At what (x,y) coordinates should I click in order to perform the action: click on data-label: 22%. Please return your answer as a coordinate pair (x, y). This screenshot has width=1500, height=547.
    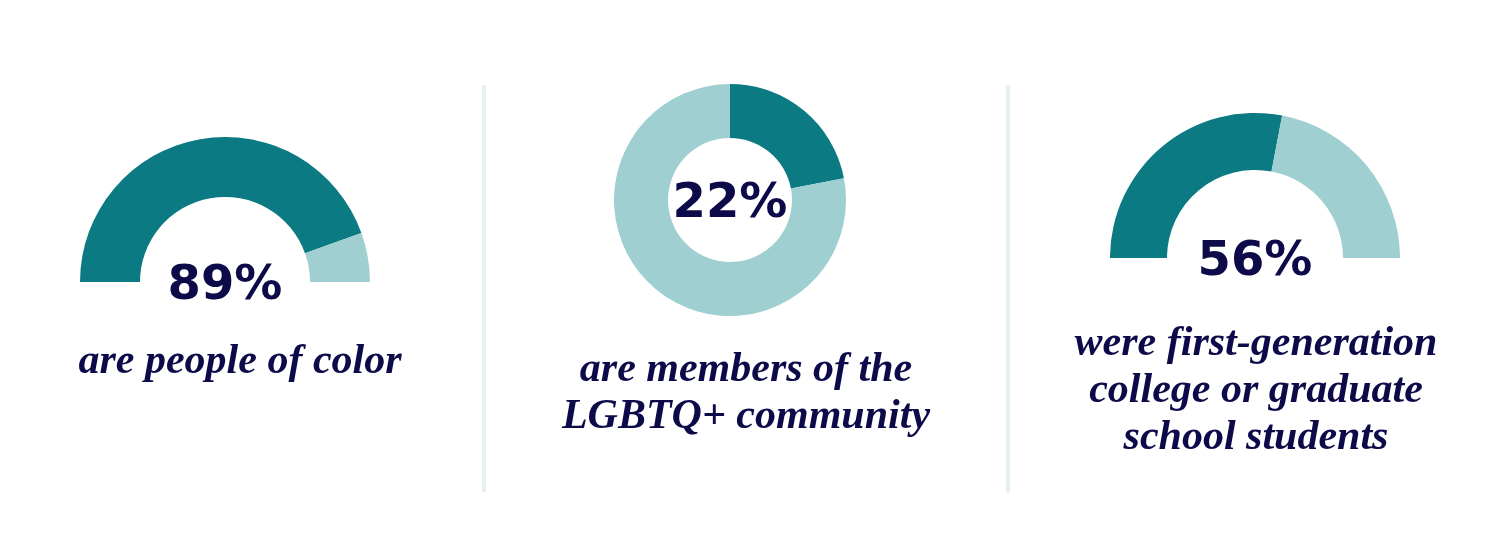
    Looking at the image, I should click on (730, 200).